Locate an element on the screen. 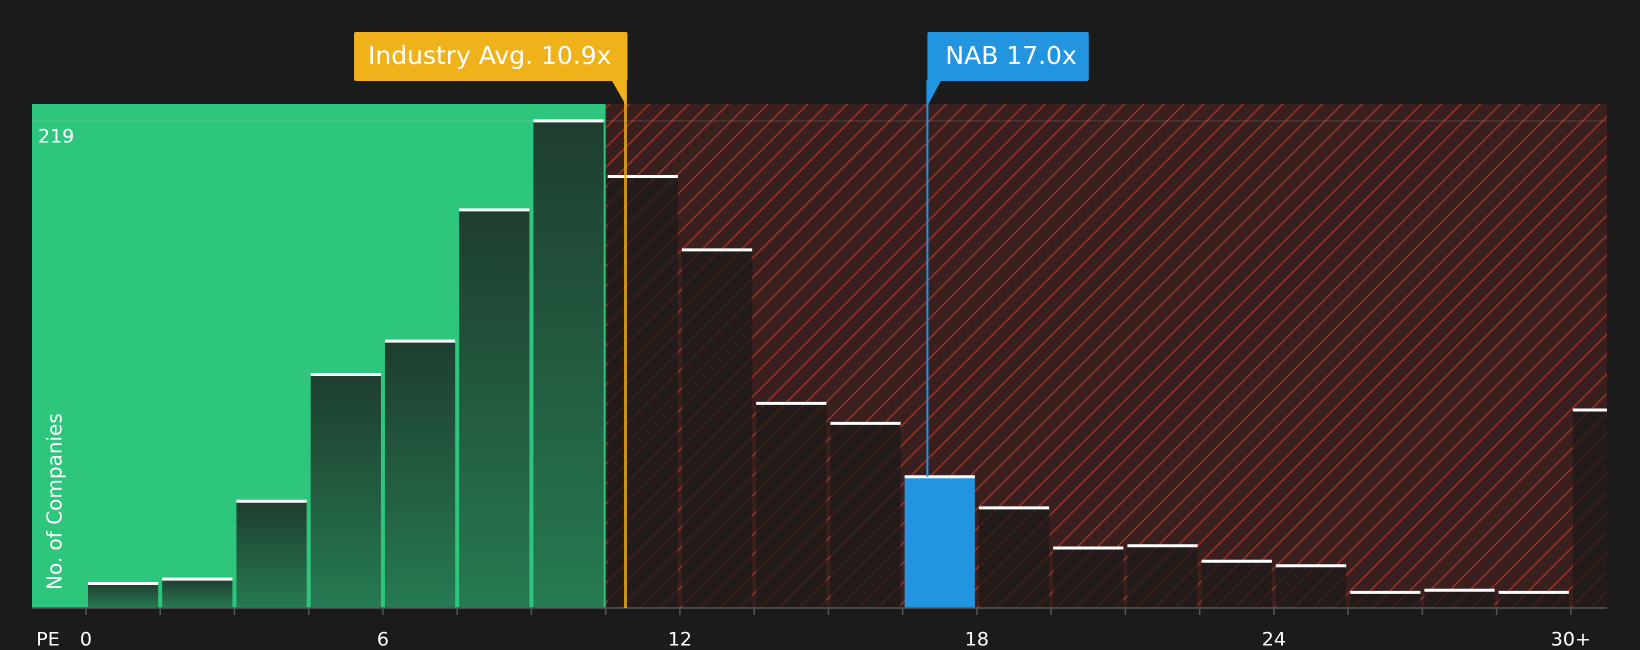 This screenshot has height=650, width=1640. x-tick-label: 0 is located at coordinates (86, 639).